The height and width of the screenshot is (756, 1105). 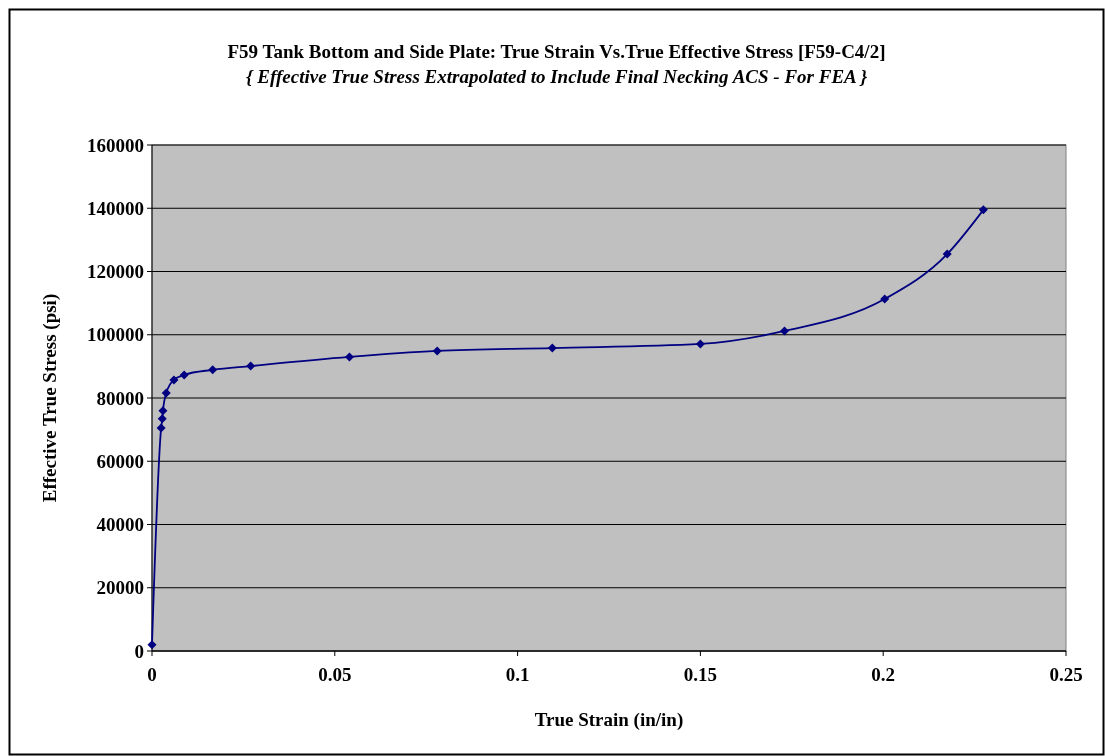 What do you see at coordinates (115, 335) in the screenshot?
I see `y-tick-label: 100000` at bounding box center [115, 335].